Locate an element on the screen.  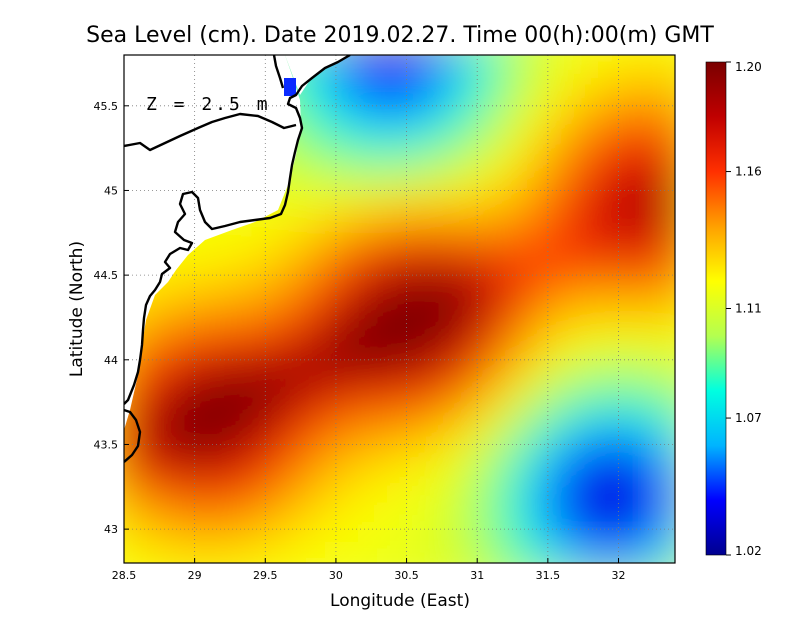
y-tick-label: 45 is located at coordinates (111, 190).